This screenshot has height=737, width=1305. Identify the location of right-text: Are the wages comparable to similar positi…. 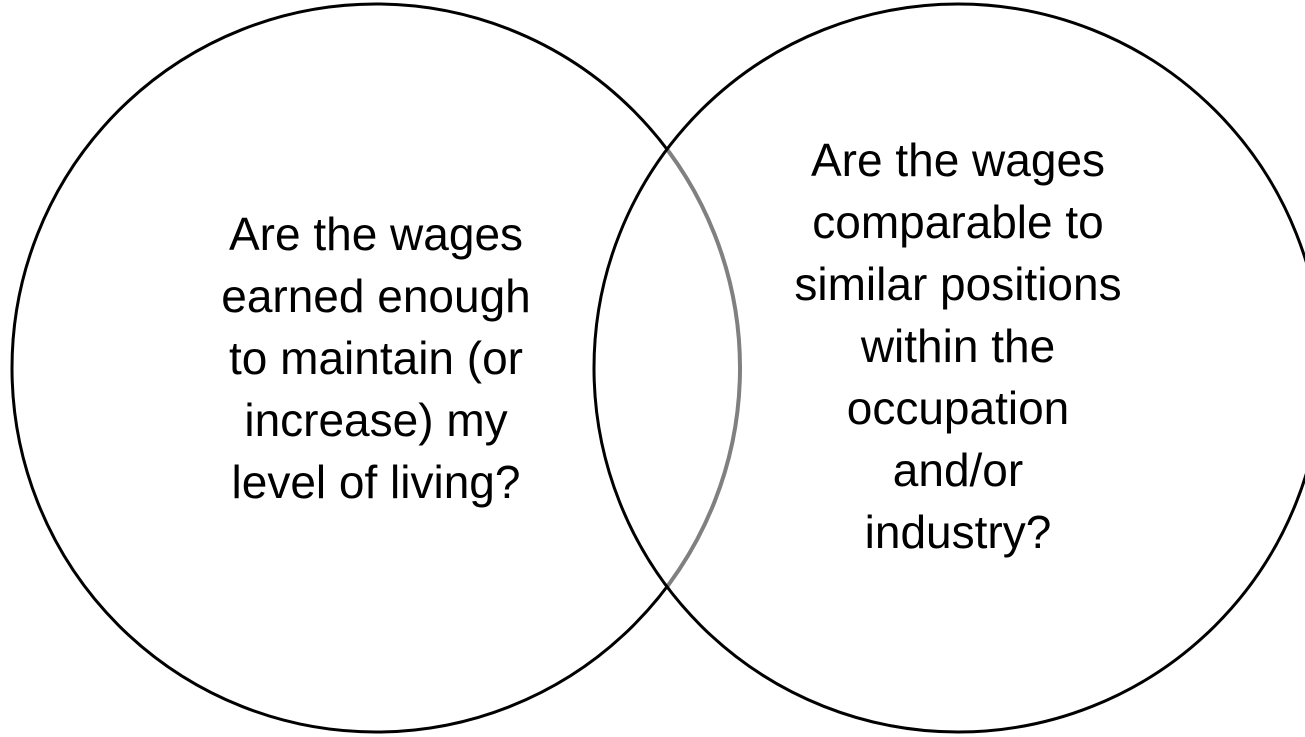
(957, 346).